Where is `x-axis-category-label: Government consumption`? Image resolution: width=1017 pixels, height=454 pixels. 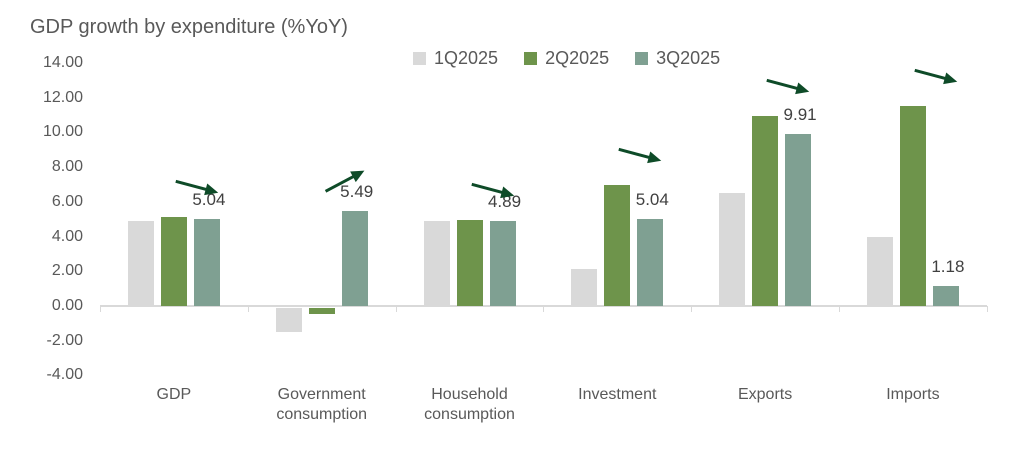
x-axis-category-label: Government consumption is located at coordinates (322, 404).